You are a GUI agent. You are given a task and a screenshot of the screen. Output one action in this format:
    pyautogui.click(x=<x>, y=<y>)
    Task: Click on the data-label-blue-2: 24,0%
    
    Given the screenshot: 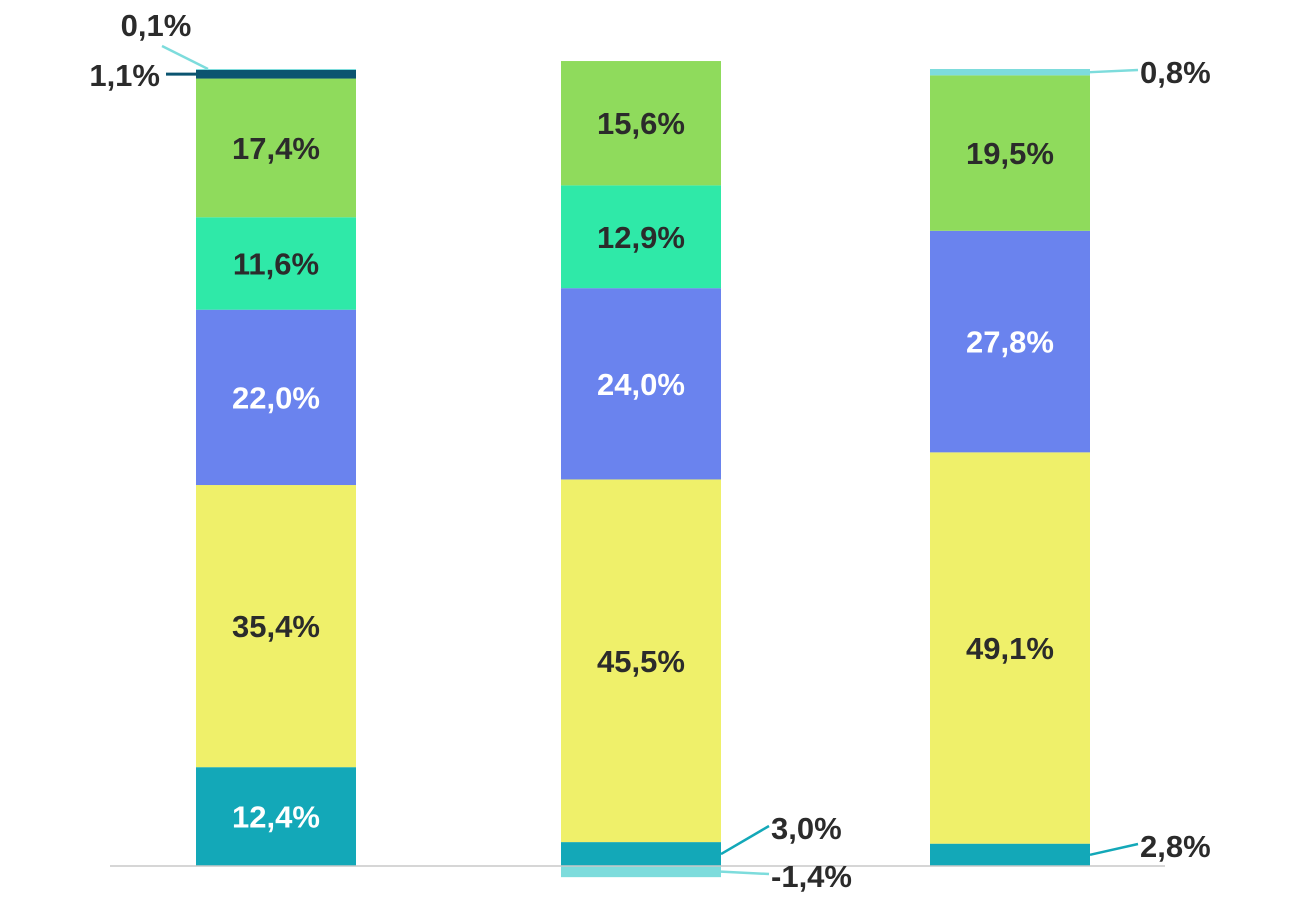 What is the action you would take?
    pyautogui.click(x=641, y=384)
    